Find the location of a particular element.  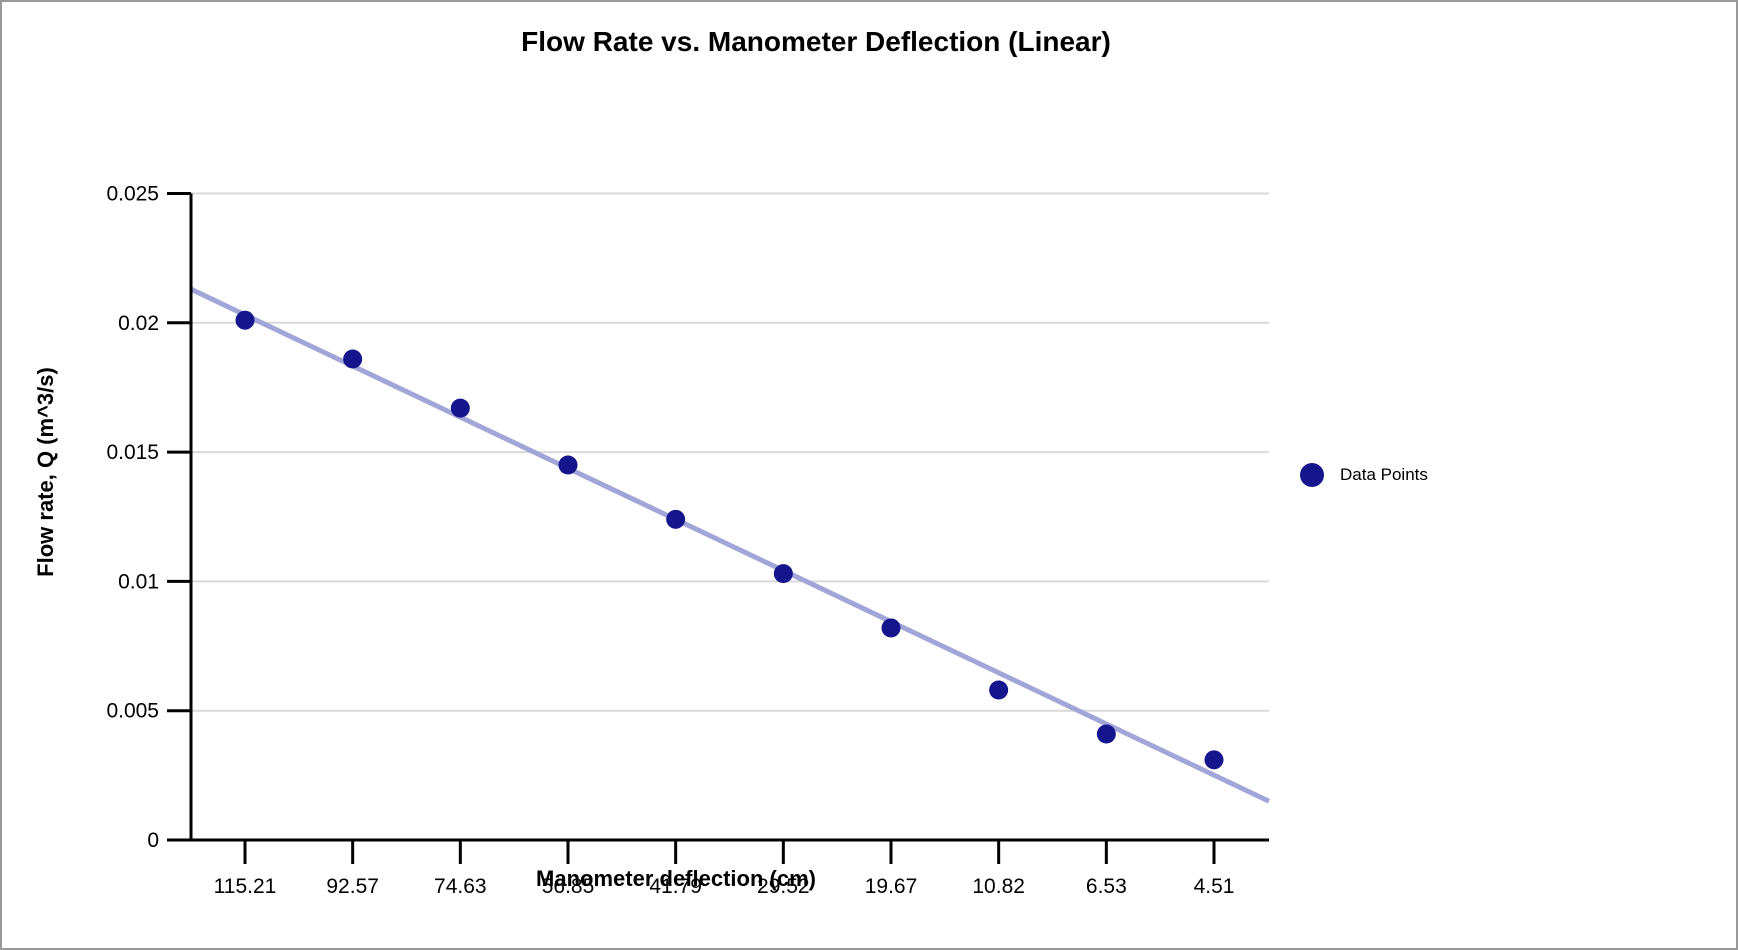

y-tick-label: 0.01 is located at coordinates (138, 581).